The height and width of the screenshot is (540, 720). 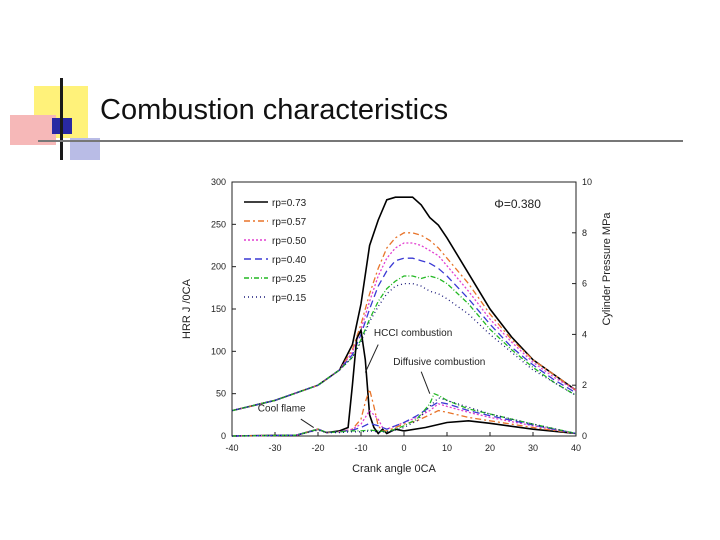 I want to click on y-left-tick-label: 100, so click(x=218, y=351).